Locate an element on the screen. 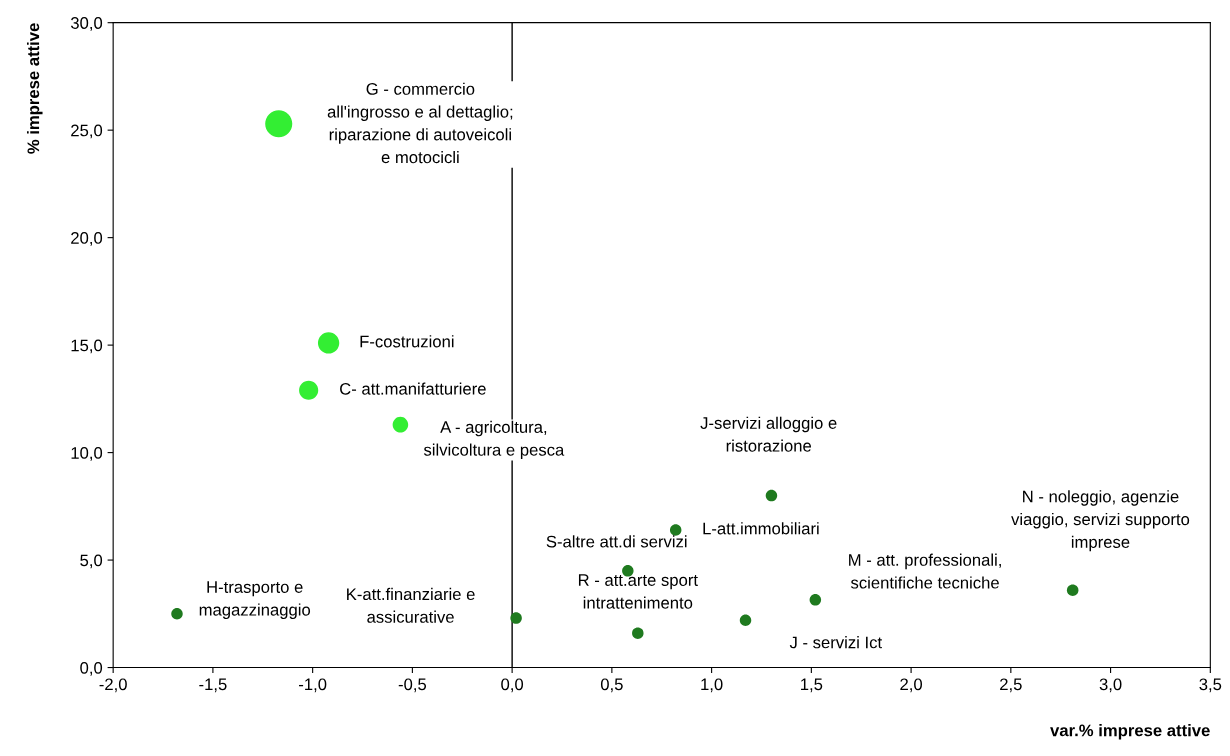  annotation: A - agricoltura, silvicoltura e pesca is located at coordinates (494, 440).